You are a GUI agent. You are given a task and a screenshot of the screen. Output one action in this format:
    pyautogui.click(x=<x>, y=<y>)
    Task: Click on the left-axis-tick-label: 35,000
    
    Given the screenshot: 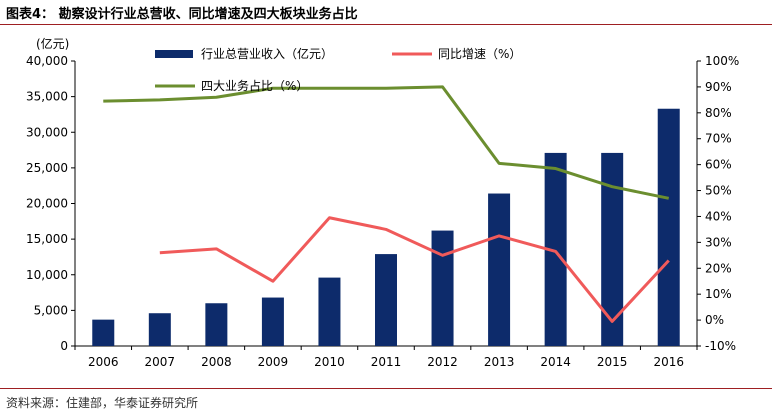 What is the action you would take?
    pyautogui.click(x=47, y=97)
    